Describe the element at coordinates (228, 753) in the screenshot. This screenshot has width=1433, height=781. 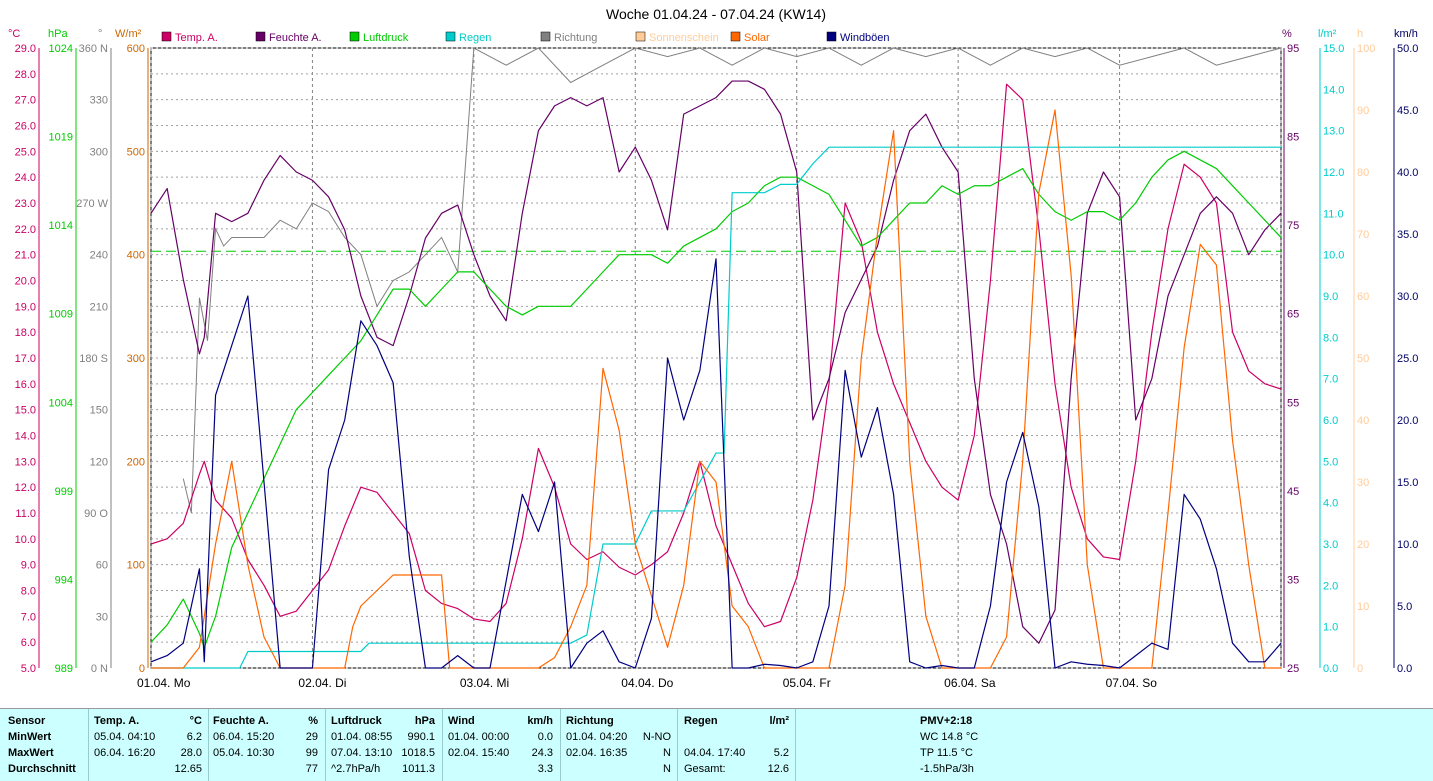
I see `hum-max-date: 05.04.` at that location.